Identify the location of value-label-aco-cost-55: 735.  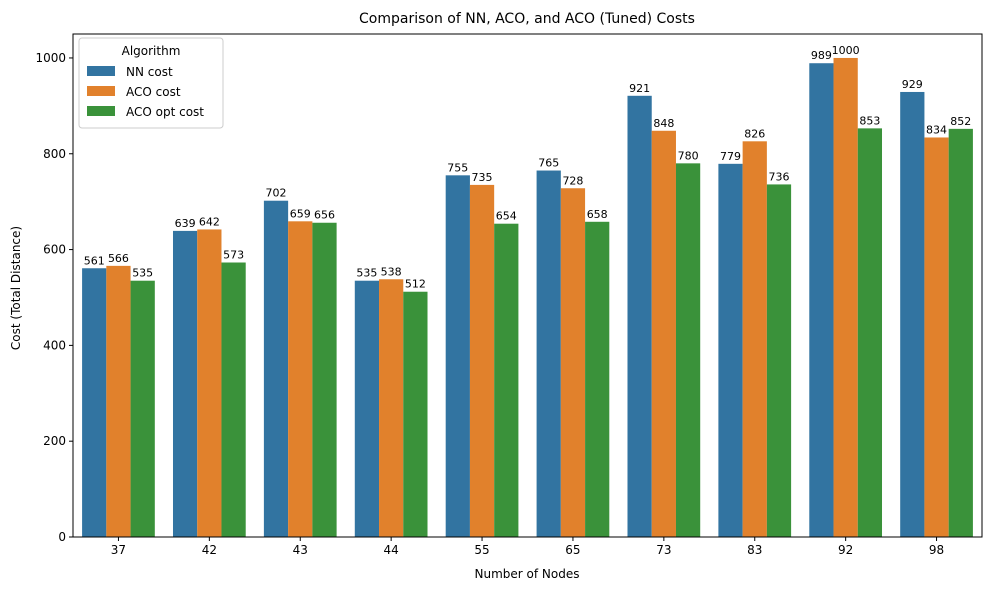
(482, 177).